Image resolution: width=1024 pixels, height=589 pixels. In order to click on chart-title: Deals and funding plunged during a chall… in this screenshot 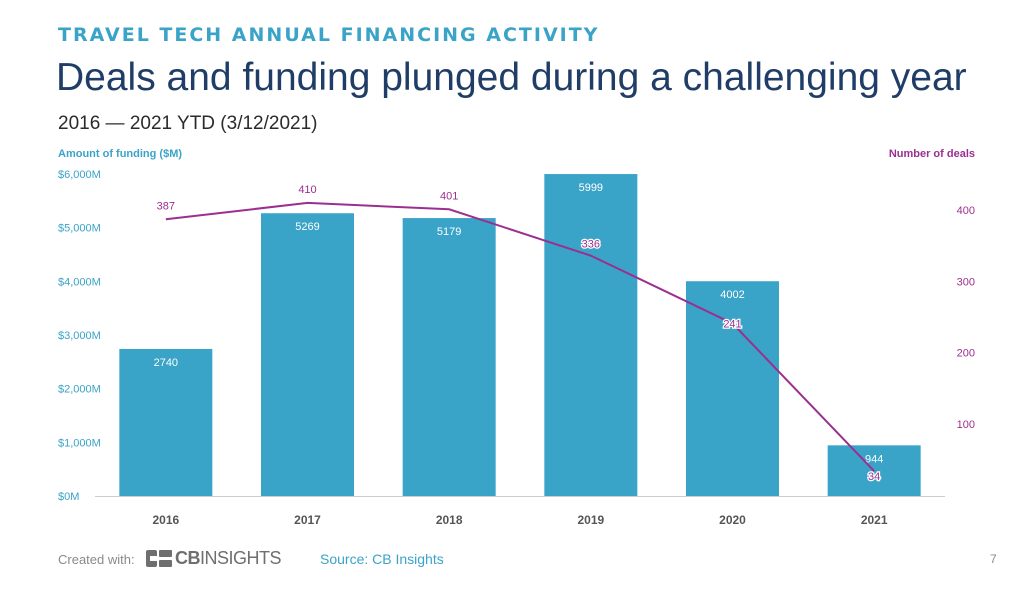, I will do `click(511, 77)`.